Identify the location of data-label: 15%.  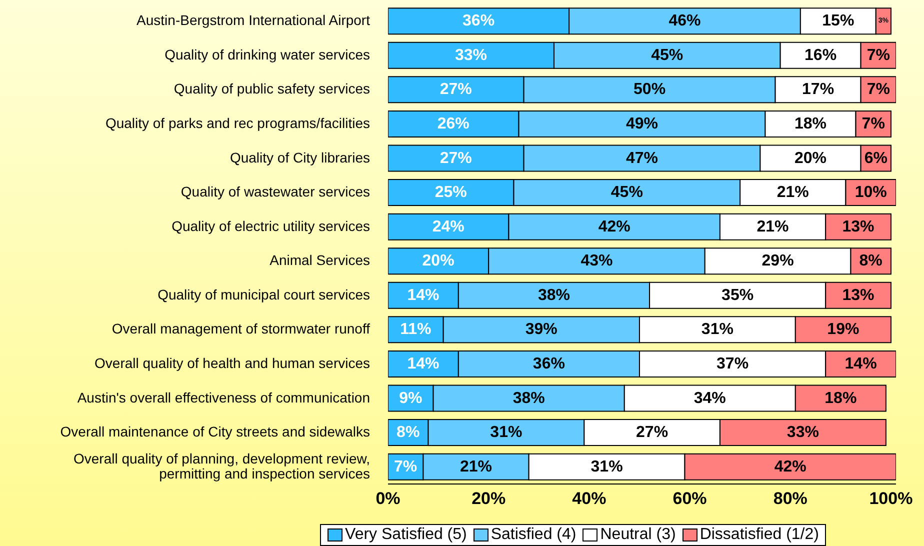
(838, 21).